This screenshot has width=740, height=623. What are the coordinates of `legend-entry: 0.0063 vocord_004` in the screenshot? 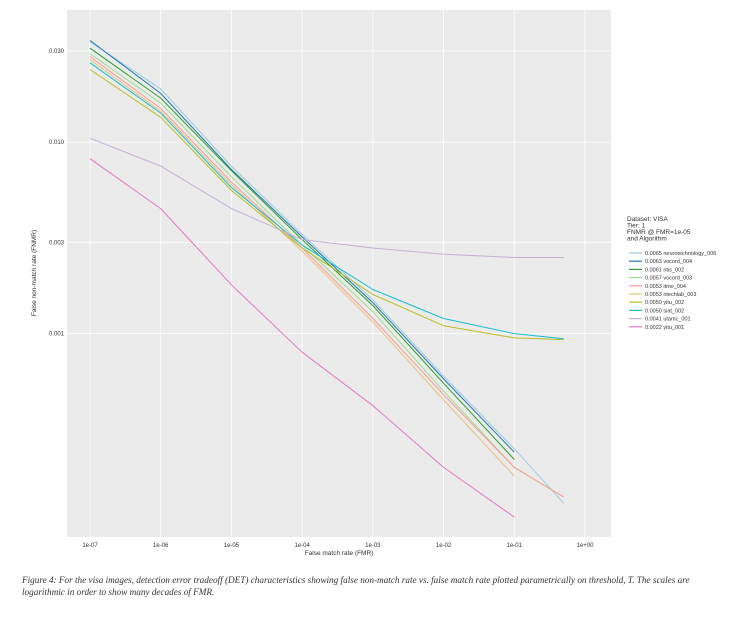 It's located at (668, 262).